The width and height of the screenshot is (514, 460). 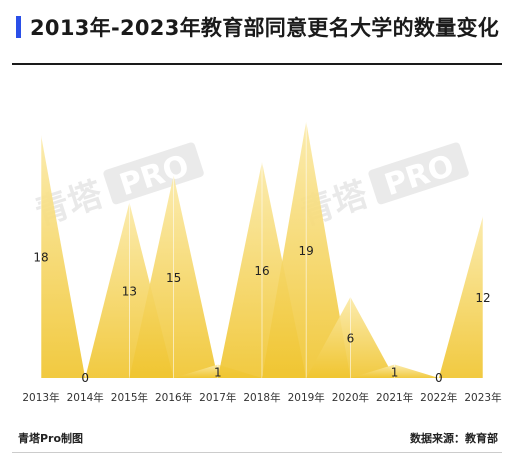 What do you see at coordinates (306, 397) in the screenshot?
I see `x-tick-label: 2019年` at bounding box center [306, 397].